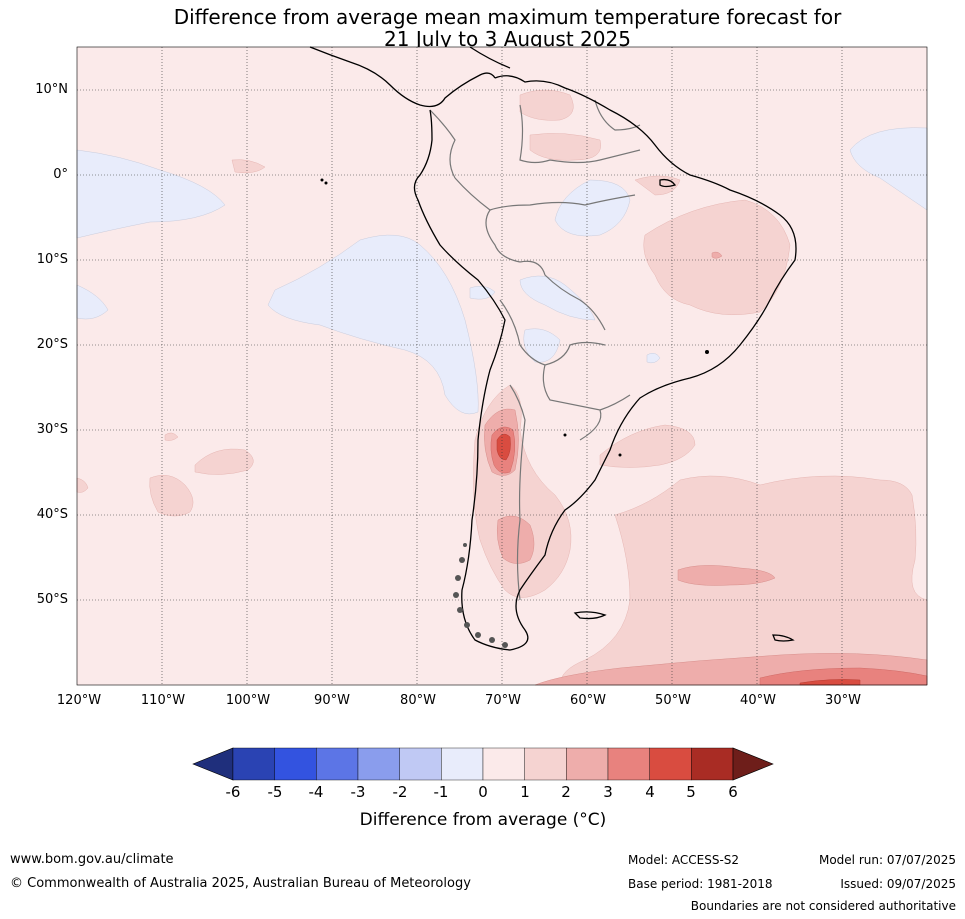 The height and width of the screenshot is (919, 965). Describe the element at coordinates (332, 700) in the screenshot. I see `lon-label-90w: 90°W` at that location.